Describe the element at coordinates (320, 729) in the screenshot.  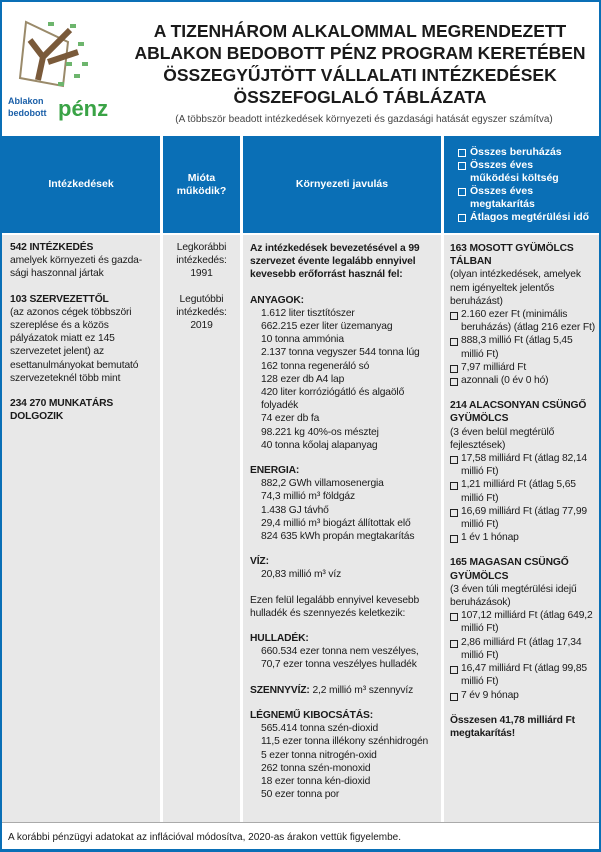
I see `list-item: 565.414 tonna szén-dioxid` at that location.